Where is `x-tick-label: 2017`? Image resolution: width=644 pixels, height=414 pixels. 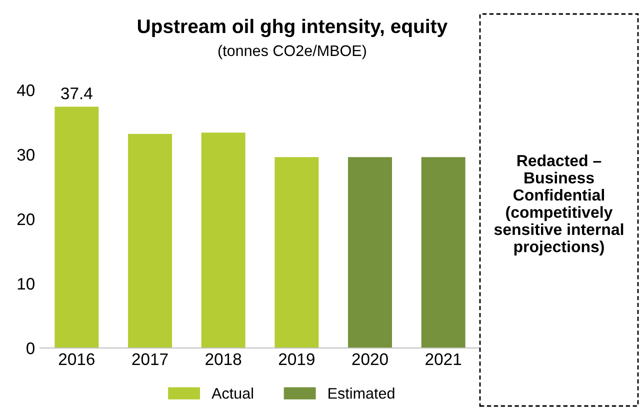 x-tick-label: 2017 is located at coordinates (150, 359).